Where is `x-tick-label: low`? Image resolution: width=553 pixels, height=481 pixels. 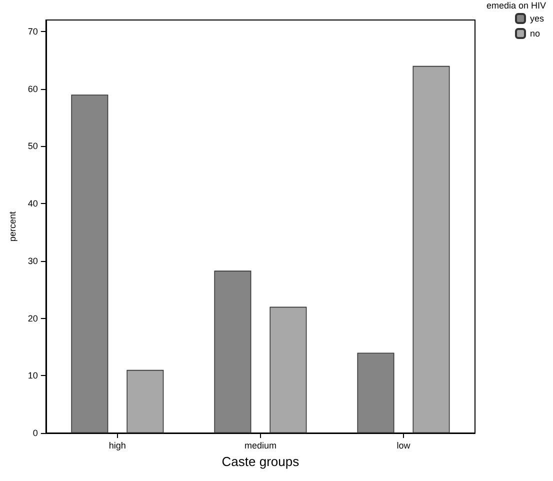 x-tick-label: low is located at coordinates (403, 445).